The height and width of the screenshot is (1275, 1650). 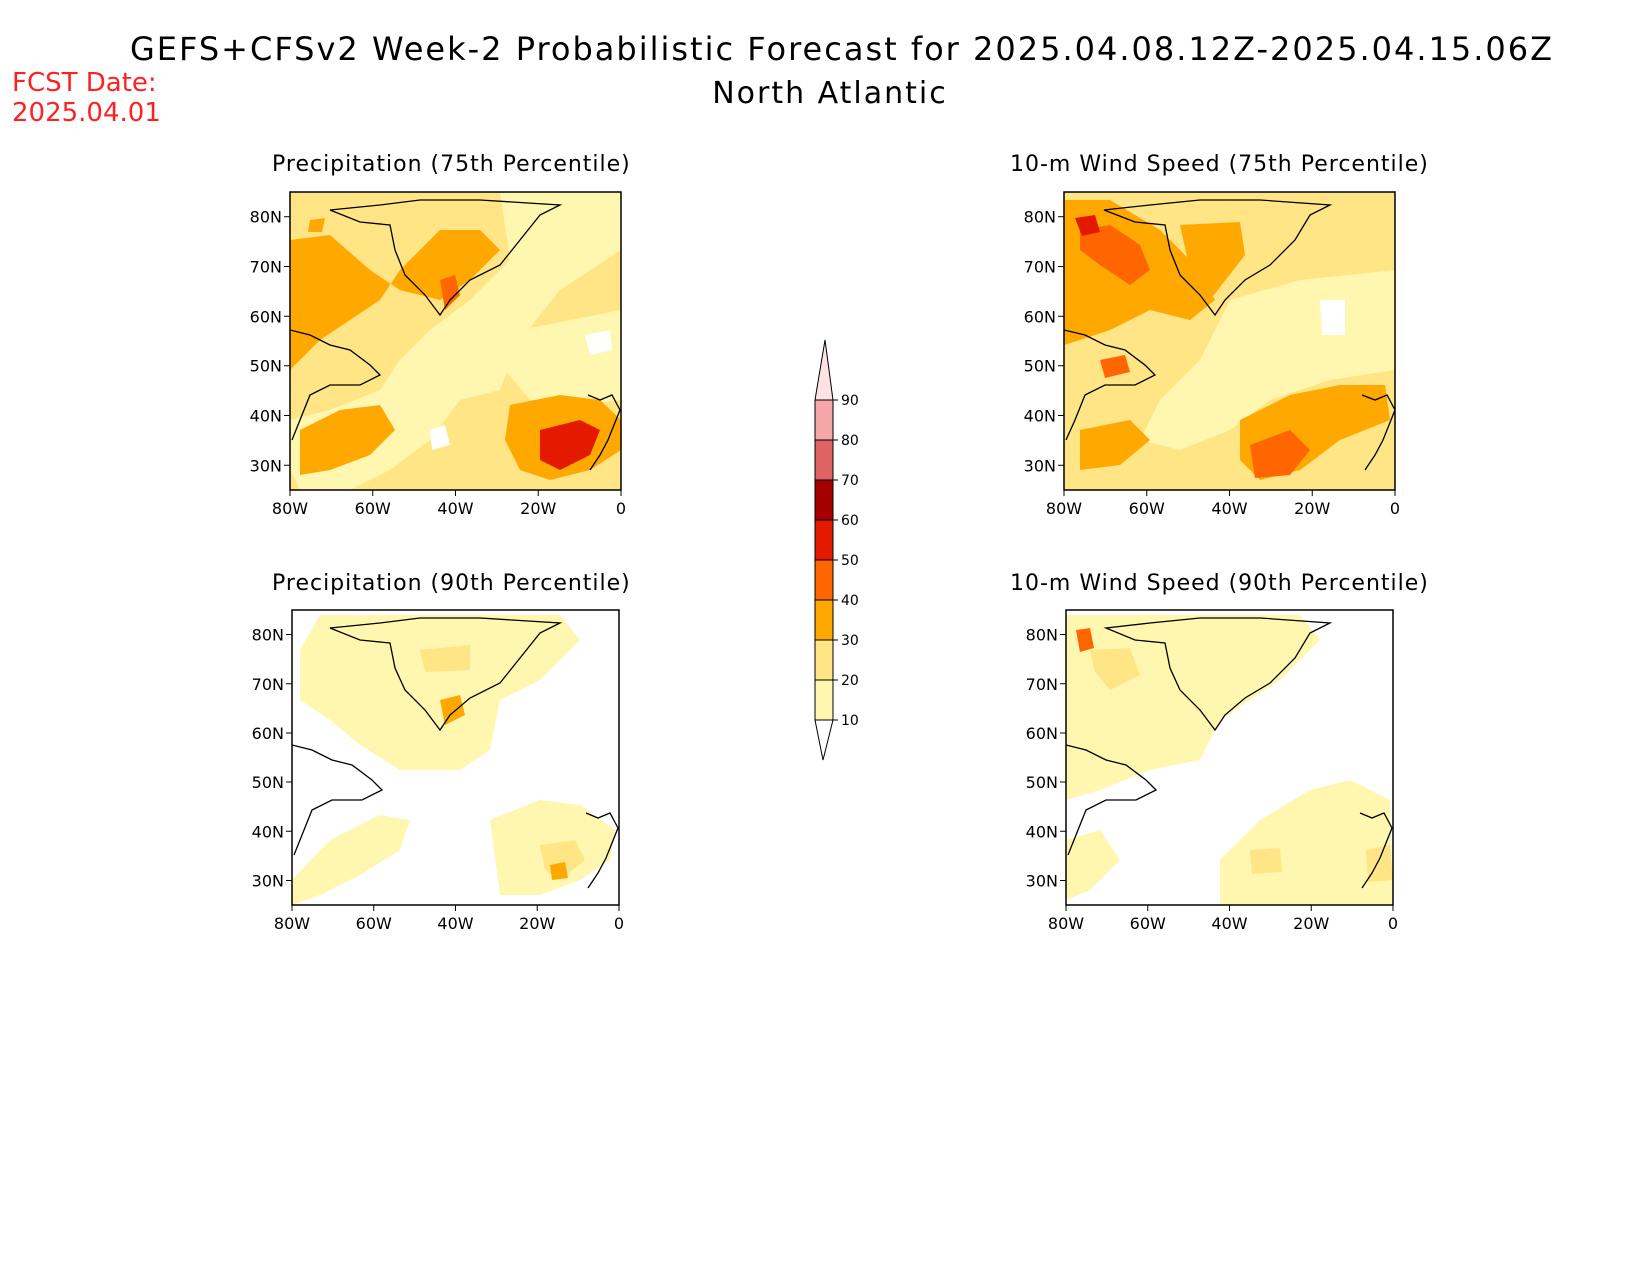 What do you see at coordinates (850, 721) in the screenshot?
I see `colorbar-label: 10` at bounding box center [850, 721].